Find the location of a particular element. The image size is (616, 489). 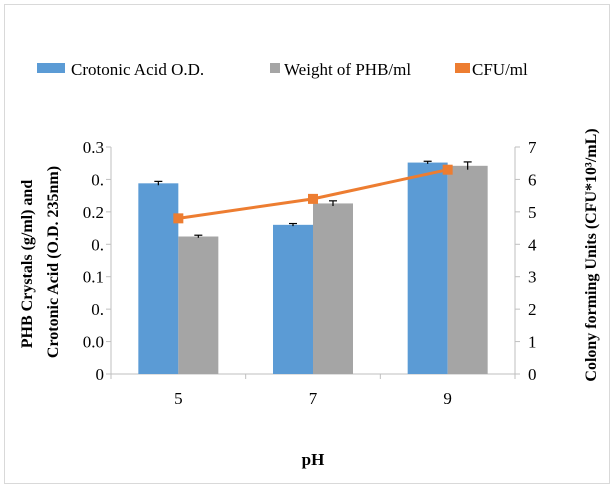

x-tick-label: 9 is located at coordinates (447, 398).